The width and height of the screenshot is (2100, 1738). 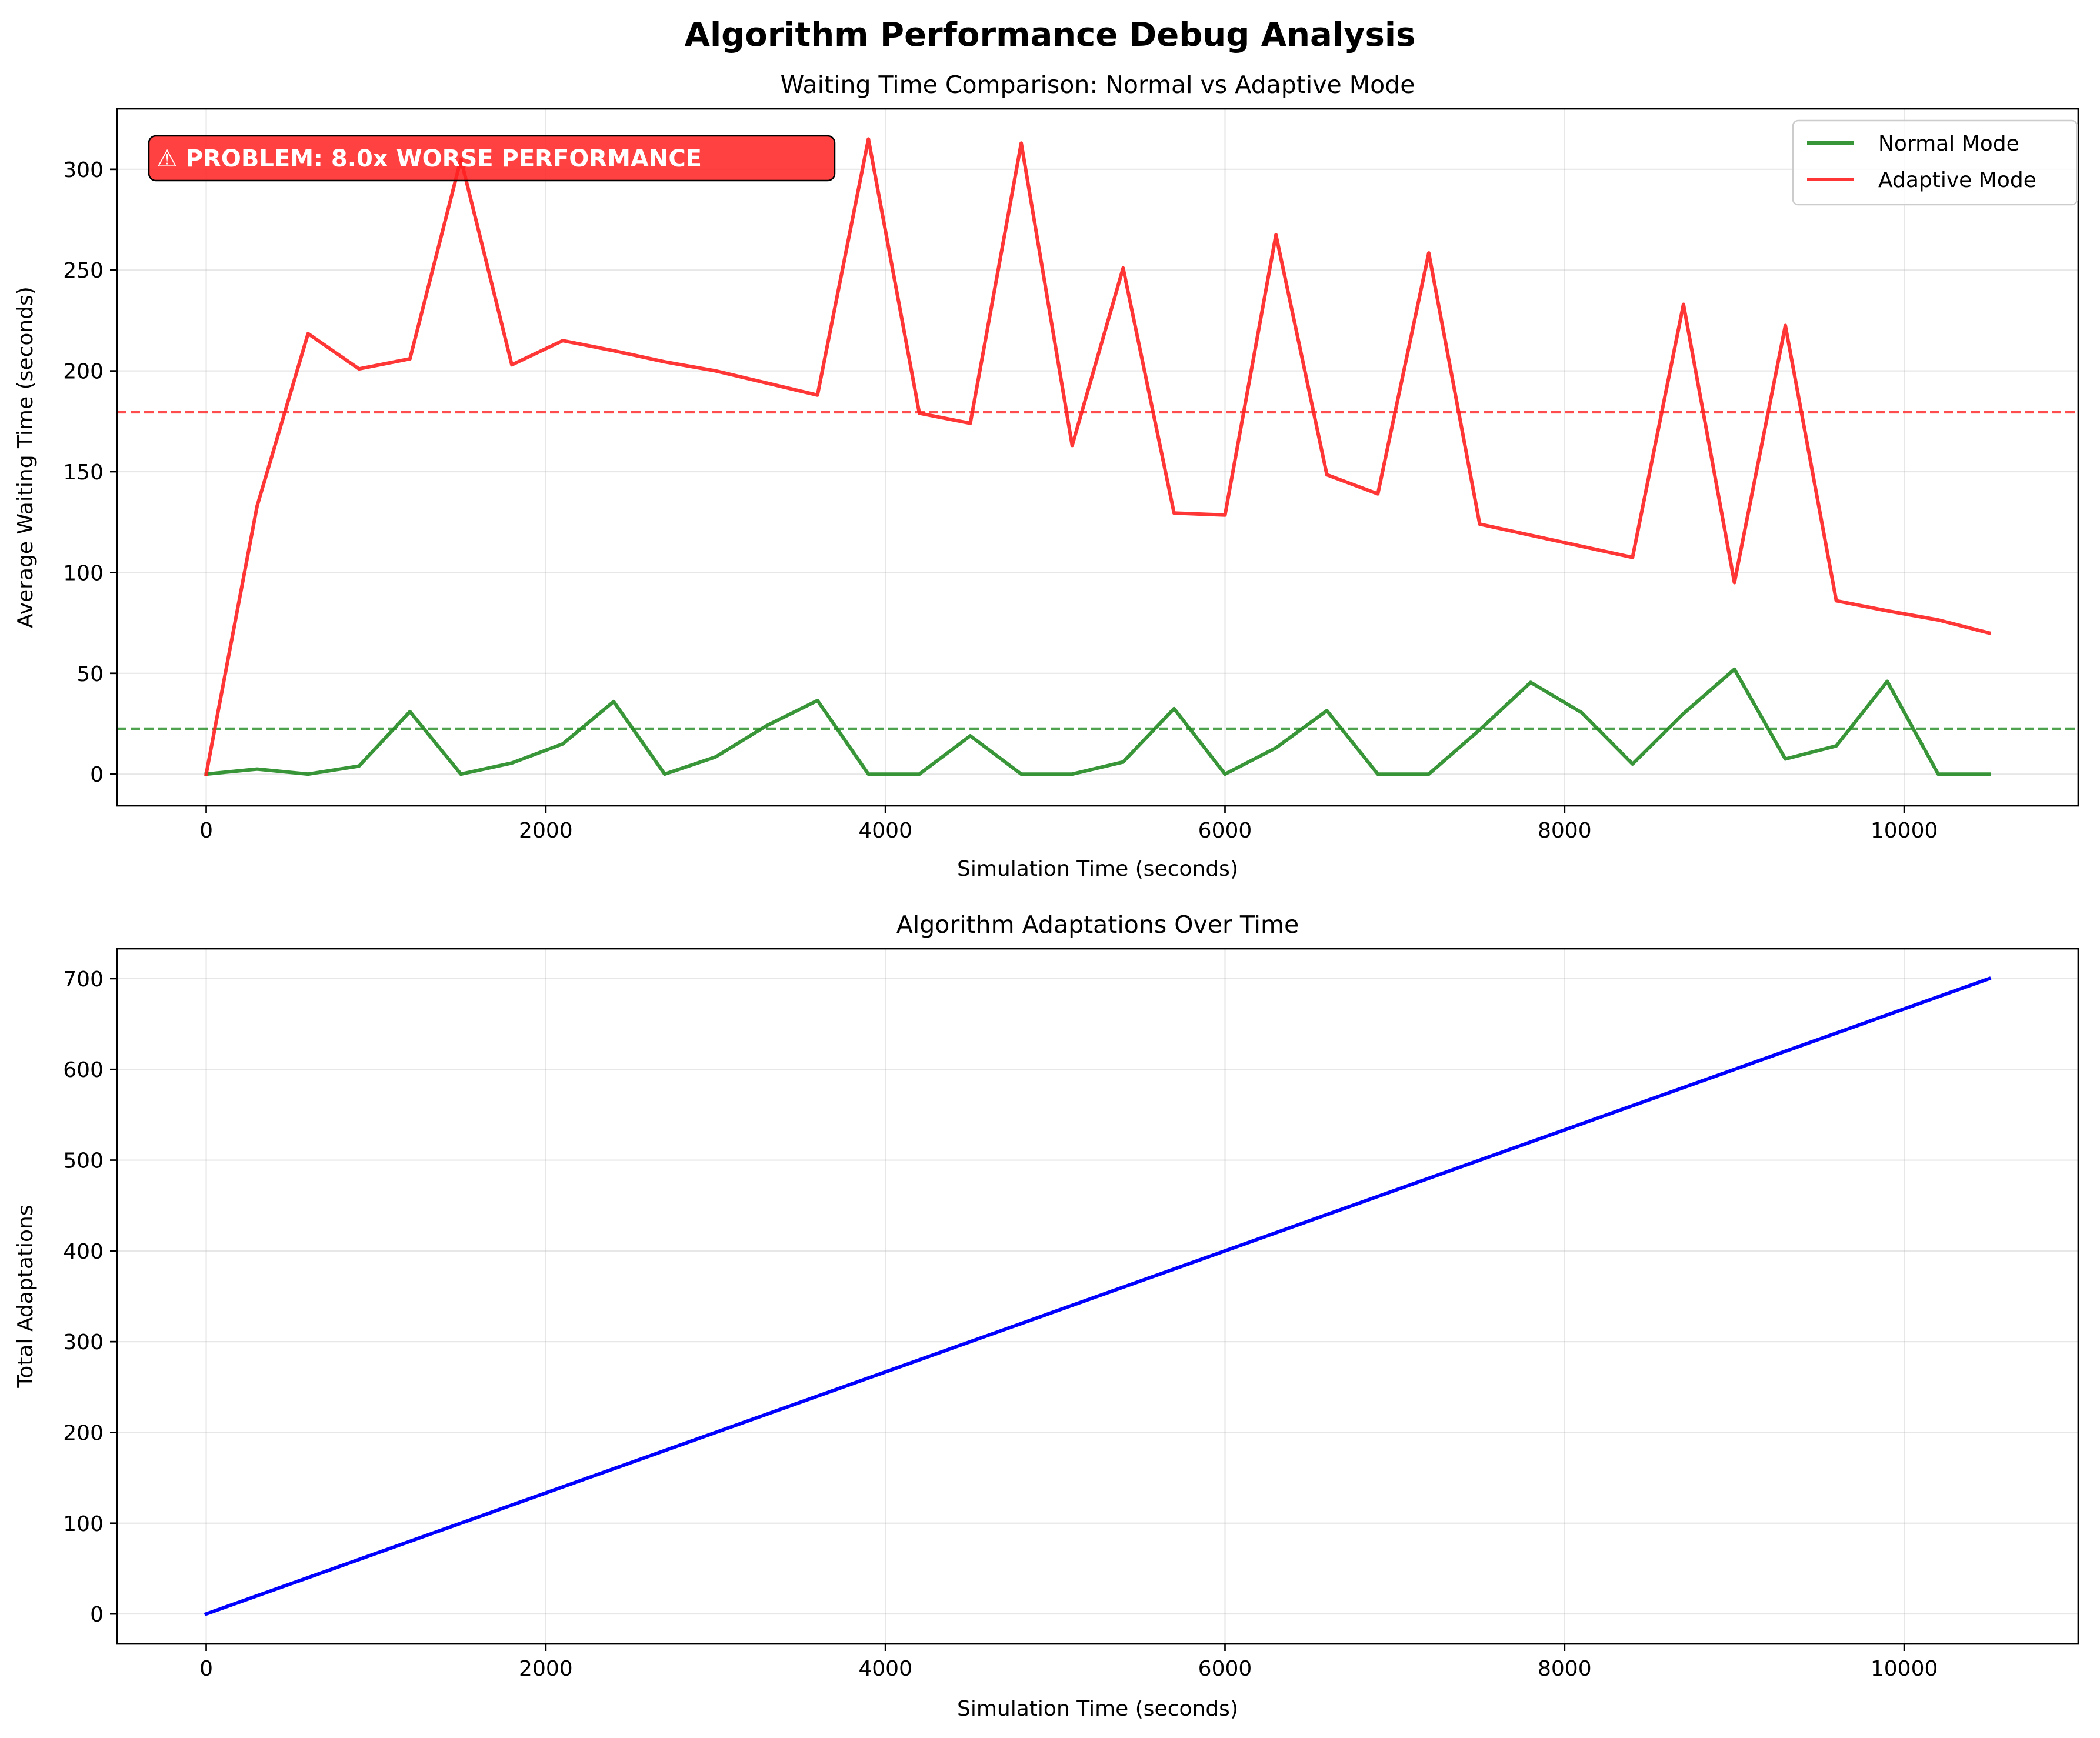 I want to click on adaptations-x-ticks: 0 2000 4000 6000 8000 10000, so click(x=1068, y=1662).